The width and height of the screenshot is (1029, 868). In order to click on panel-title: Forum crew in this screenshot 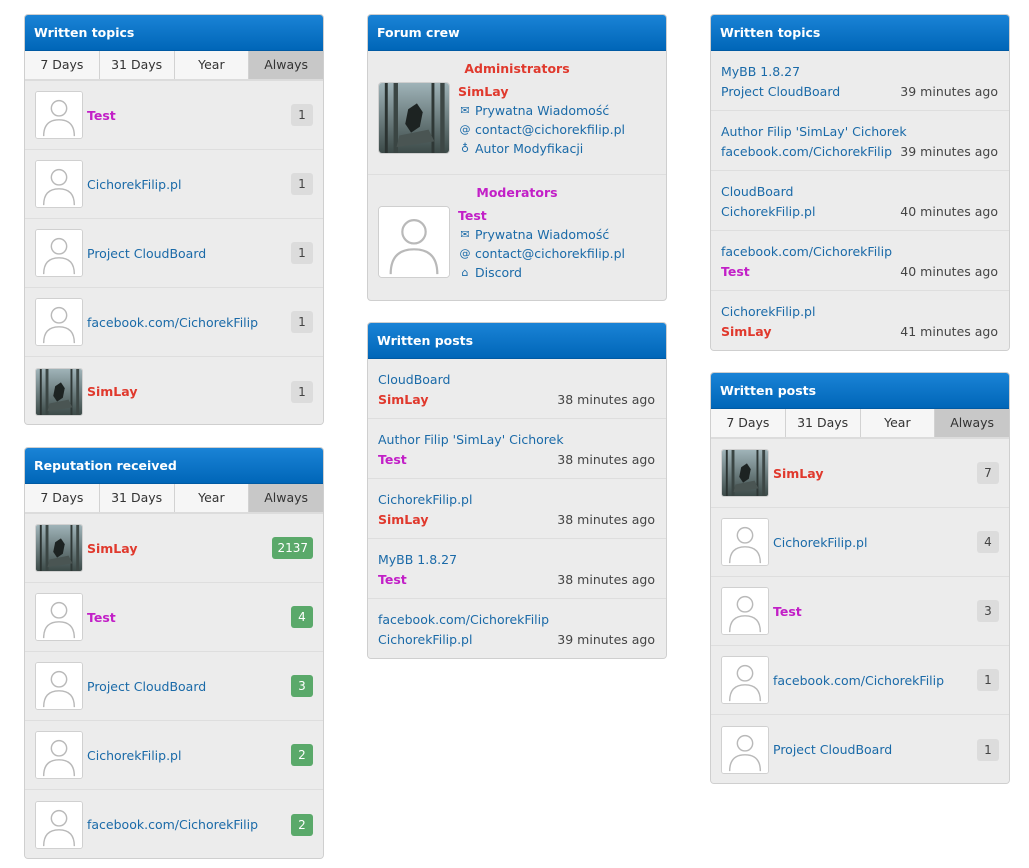, I will do `click(517, 33)`.